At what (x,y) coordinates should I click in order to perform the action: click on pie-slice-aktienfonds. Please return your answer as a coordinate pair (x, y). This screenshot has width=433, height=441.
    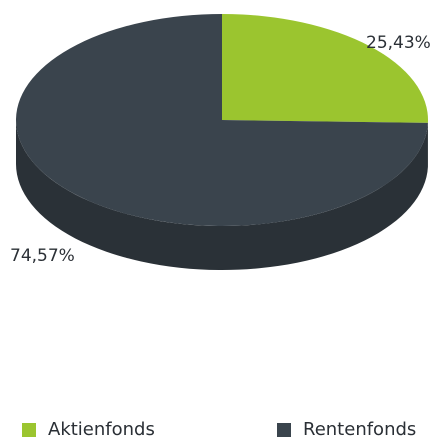
    Looking at the image, I should click on (325, 68).